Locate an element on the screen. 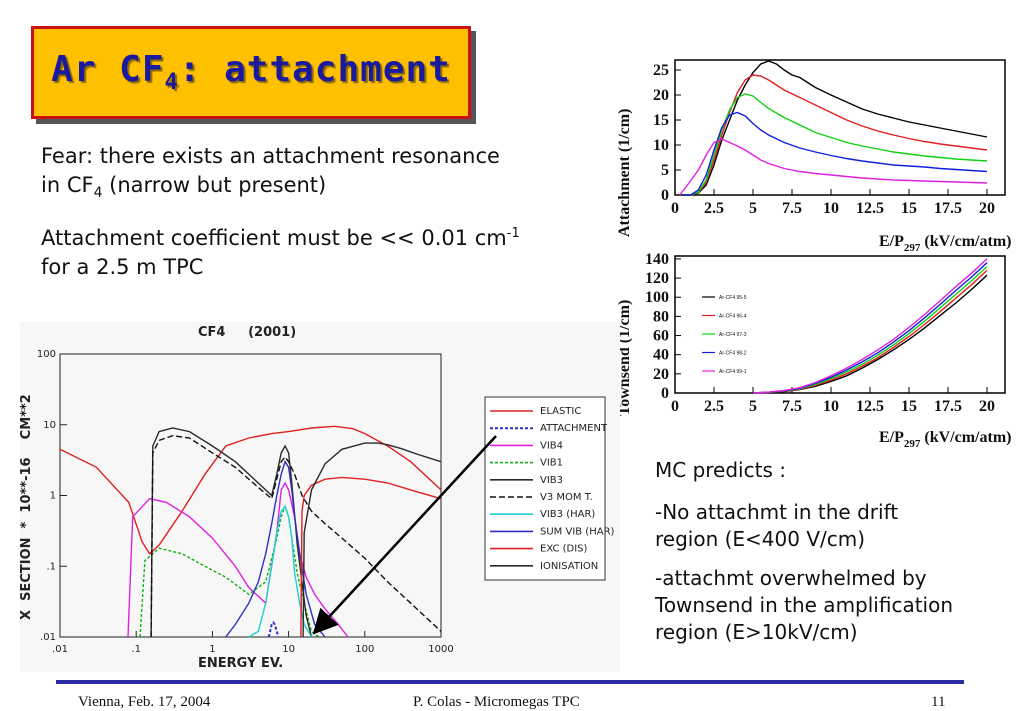 The height and width of the screenshot is (711, 1023). xs-legend-label: V3 MOM T. is located at coordinates (566, 497).